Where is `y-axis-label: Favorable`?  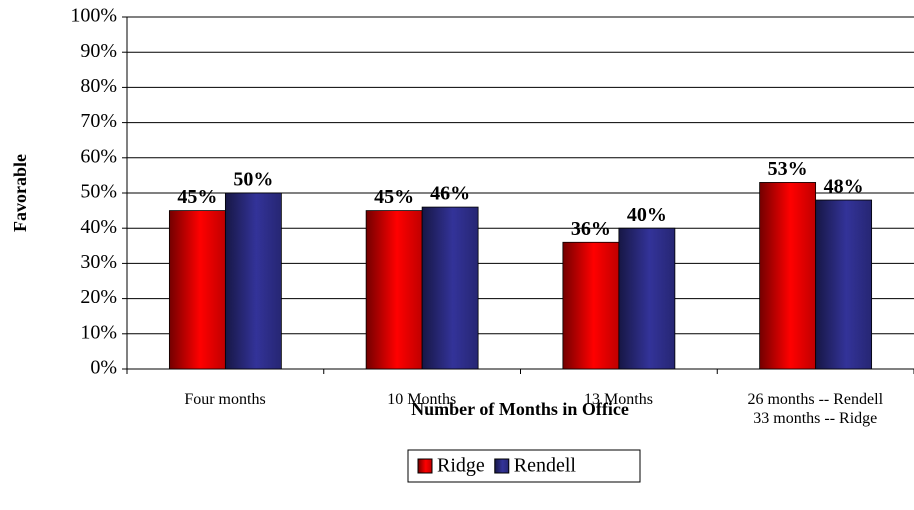 y-axis-label: Favorable is located at coordinates (20, 193).